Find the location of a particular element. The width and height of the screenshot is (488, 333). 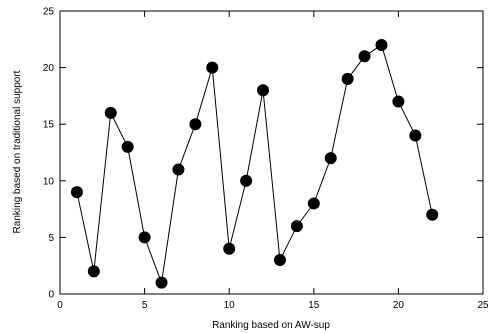

x-tick-label: 10 is located at coordinates (230, 305).